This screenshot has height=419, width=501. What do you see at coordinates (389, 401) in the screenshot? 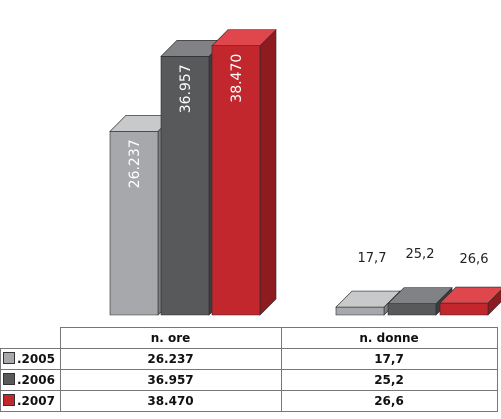
I see `table-cell-2007-n-donne: 26,6` at bounding box center [389, 401].